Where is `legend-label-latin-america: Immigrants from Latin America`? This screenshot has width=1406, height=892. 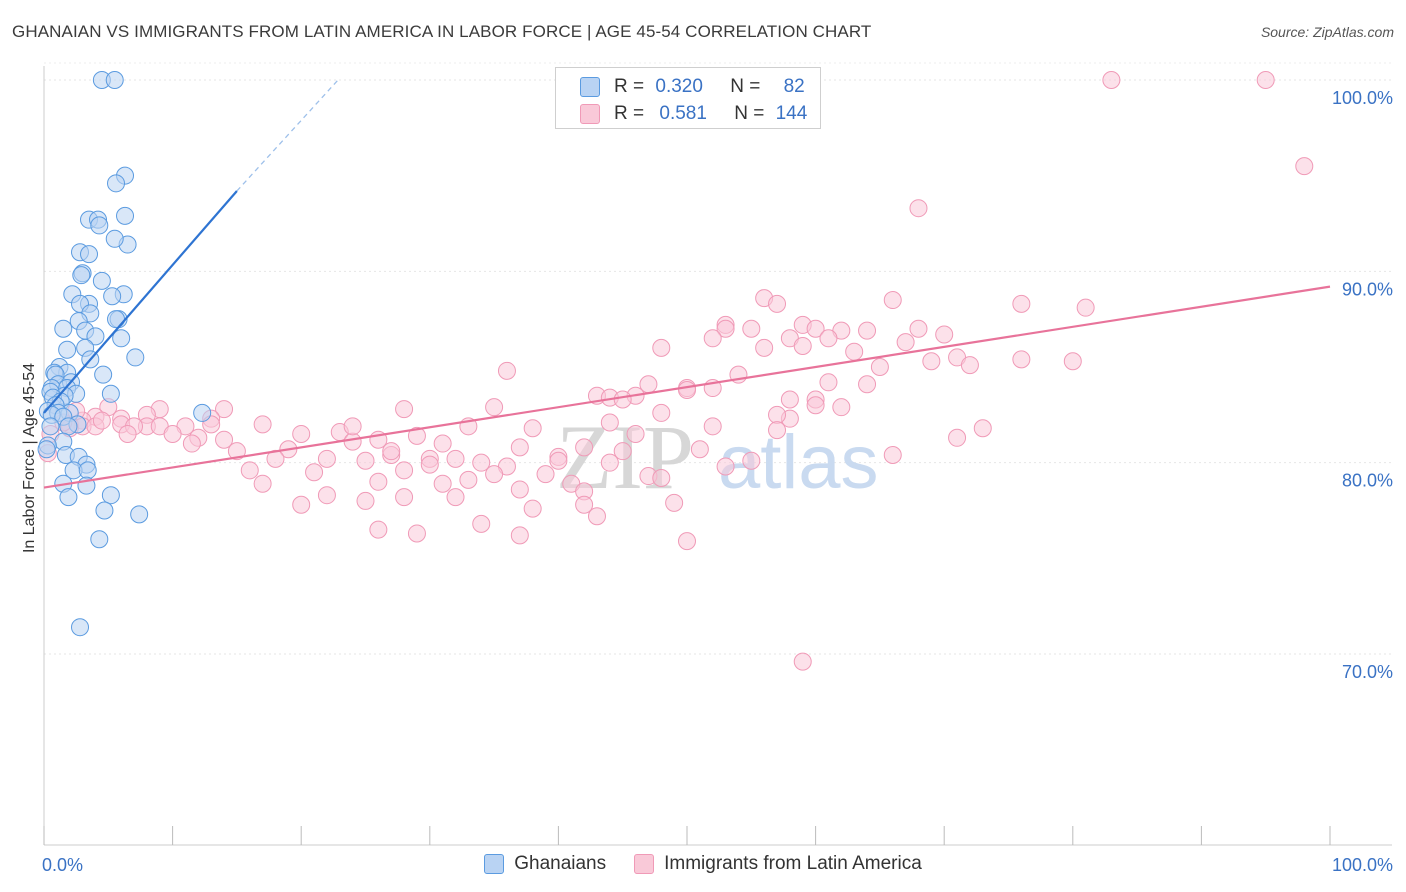 legend-label-latin-america: Immigrants from Latin America is located at coordinates (793, 863).